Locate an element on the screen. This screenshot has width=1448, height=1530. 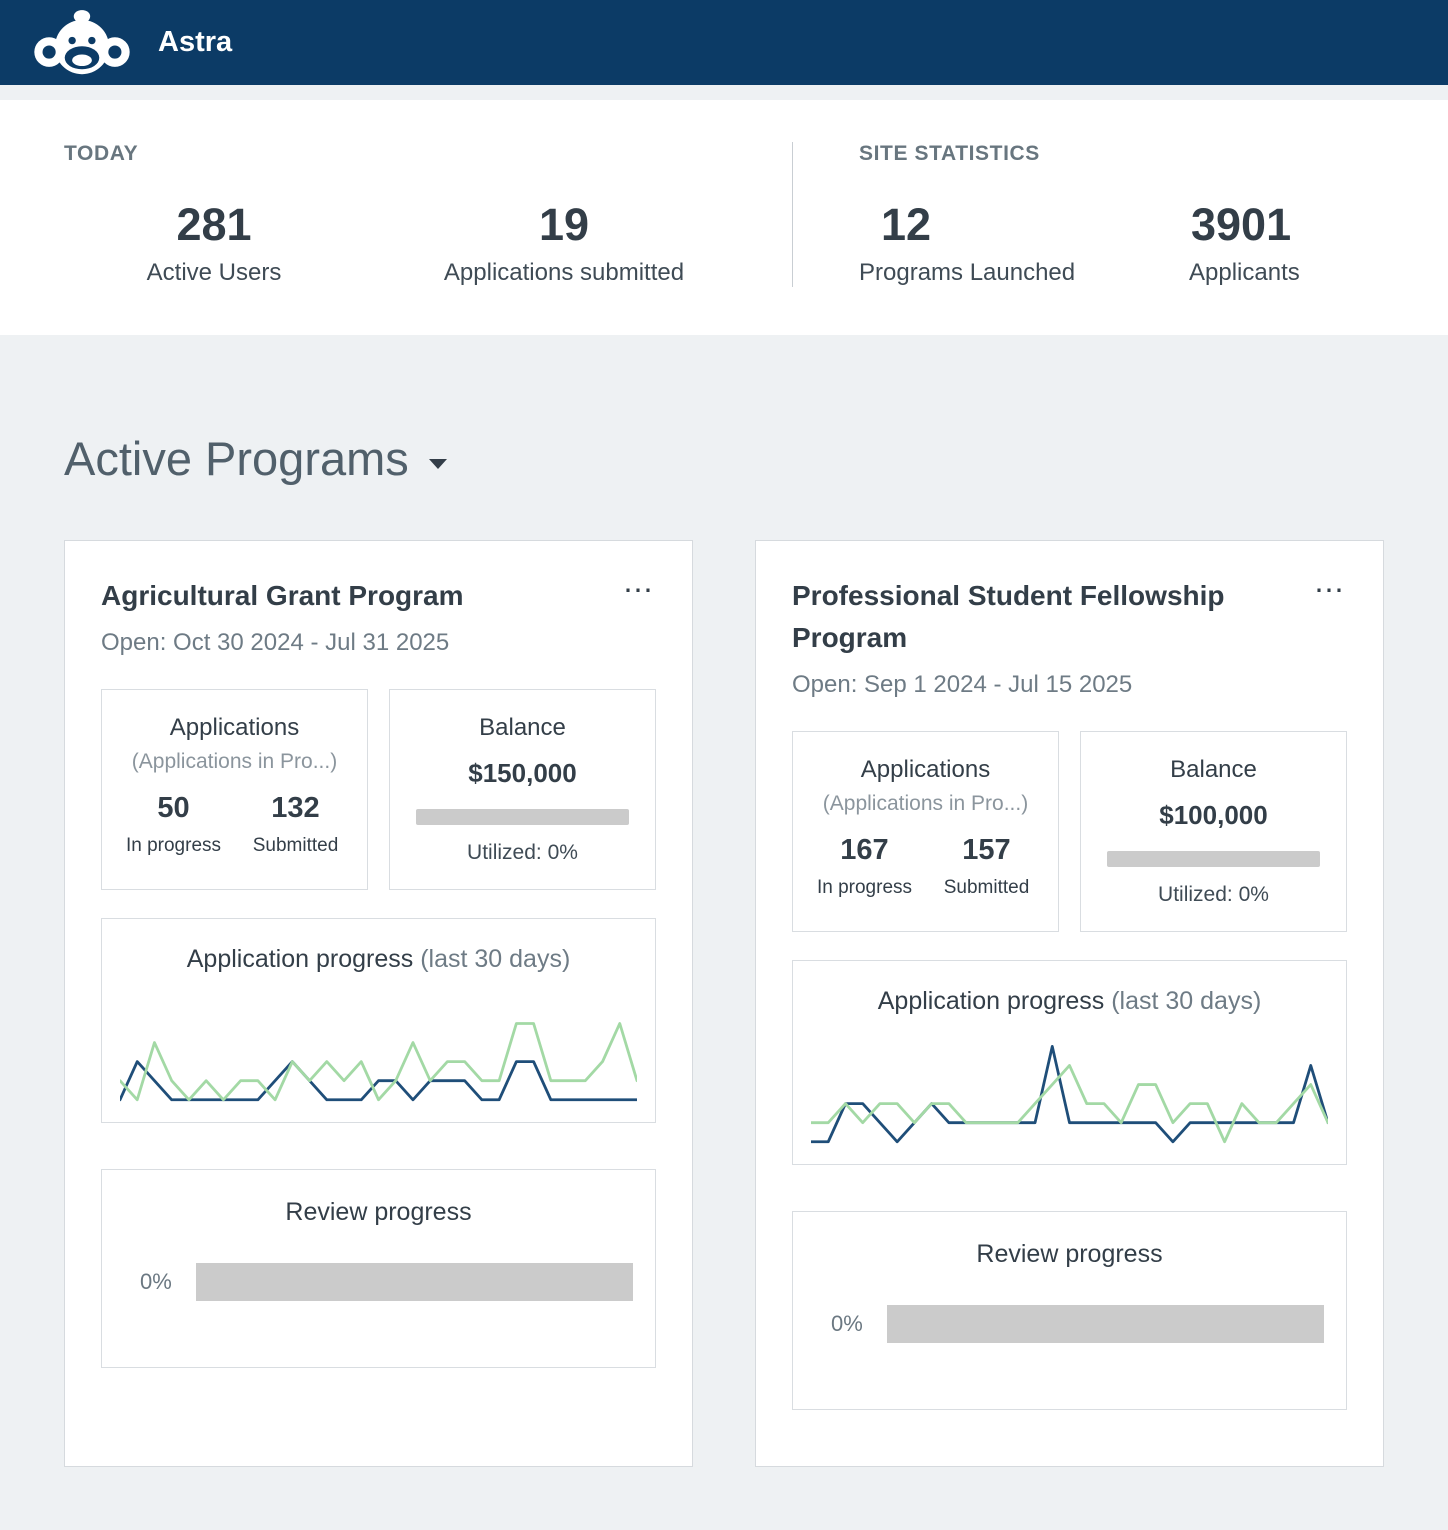
programs-launched-stat: 12 Programs Launched is located at coordinates (1024, 244).